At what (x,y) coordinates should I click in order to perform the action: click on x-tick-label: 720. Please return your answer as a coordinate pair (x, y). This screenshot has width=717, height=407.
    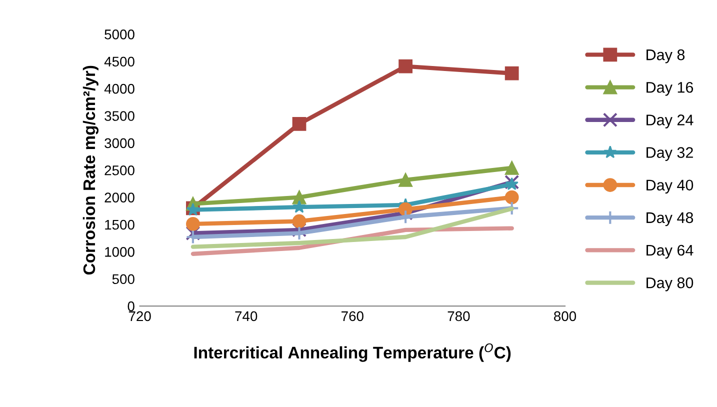
    Looking at the image, I should click on (139, 316).